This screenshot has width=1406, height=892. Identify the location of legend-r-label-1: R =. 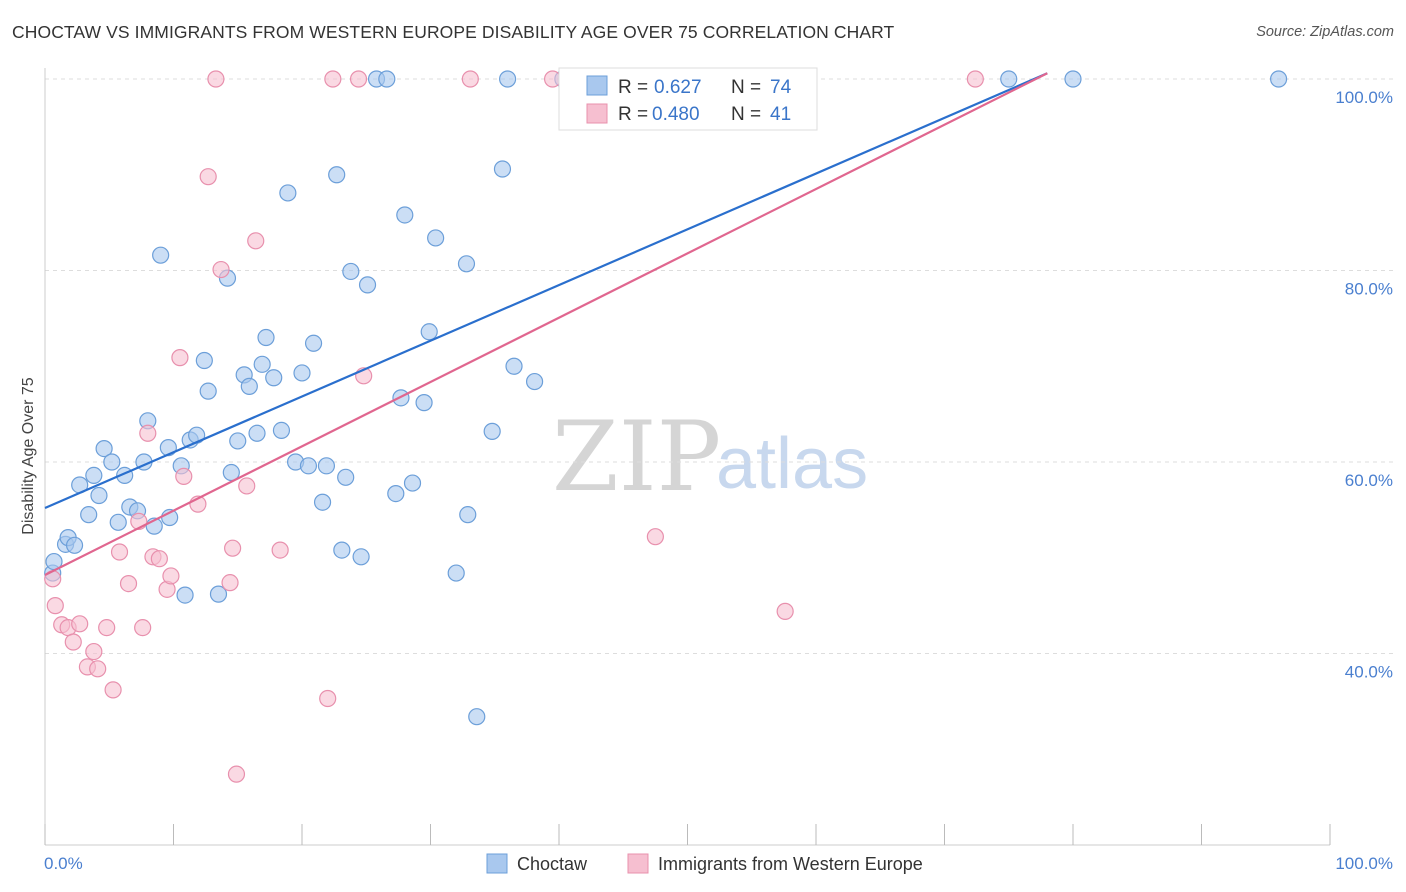
(633, 87).